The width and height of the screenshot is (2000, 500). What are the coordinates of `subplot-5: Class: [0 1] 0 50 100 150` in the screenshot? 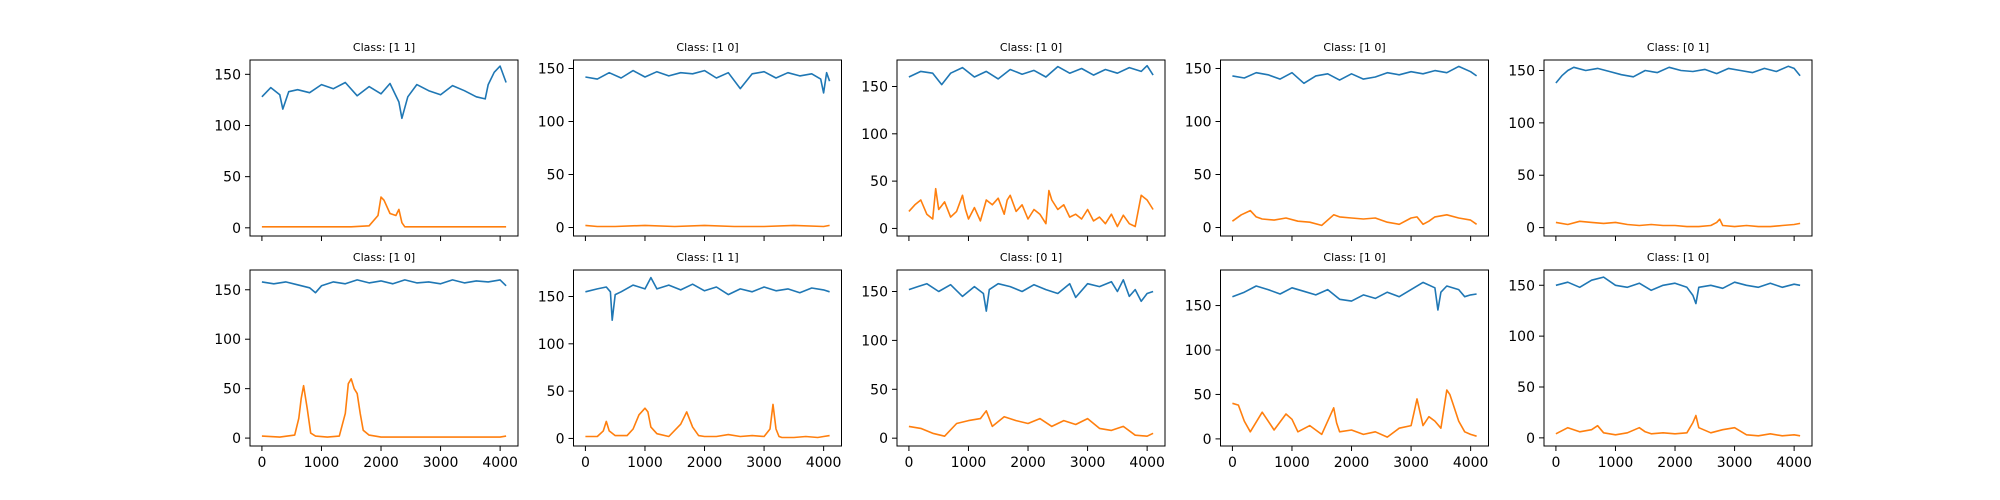 It's located at (1660, 141).